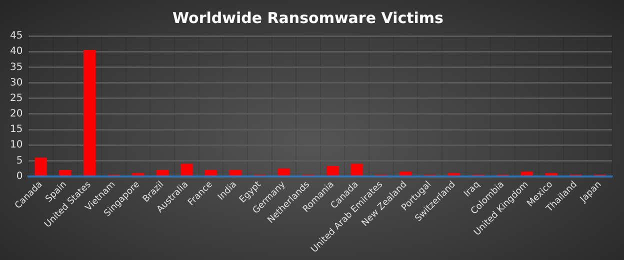  Describe the element at coordinates (16, 130) in the screenshot. I see `y-tick-label: 15` at that location.